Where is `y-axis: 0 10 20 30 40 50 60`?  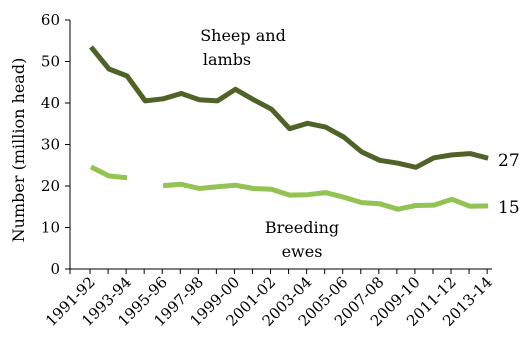
y-axis: 0 10 20 30 40 50 60 is located at coordinates (56, 144).